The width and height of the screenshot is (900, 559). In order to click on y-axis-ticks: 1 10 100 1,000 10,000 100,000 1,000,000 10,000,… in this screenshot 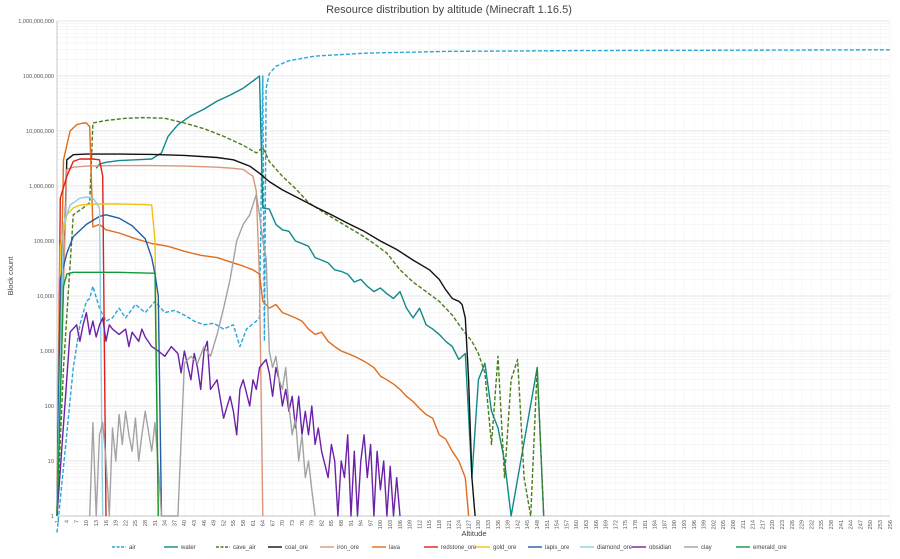, I will do `click(36, 269)`.